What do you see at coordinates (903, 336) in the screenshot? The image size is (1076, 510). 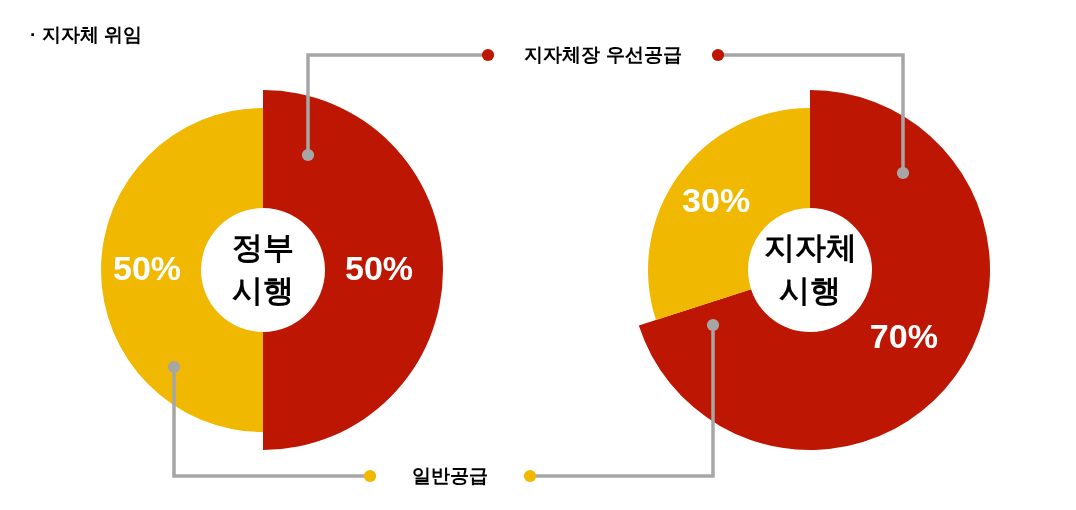 I see `data-label: 70%` at bounding box center [903, 336].